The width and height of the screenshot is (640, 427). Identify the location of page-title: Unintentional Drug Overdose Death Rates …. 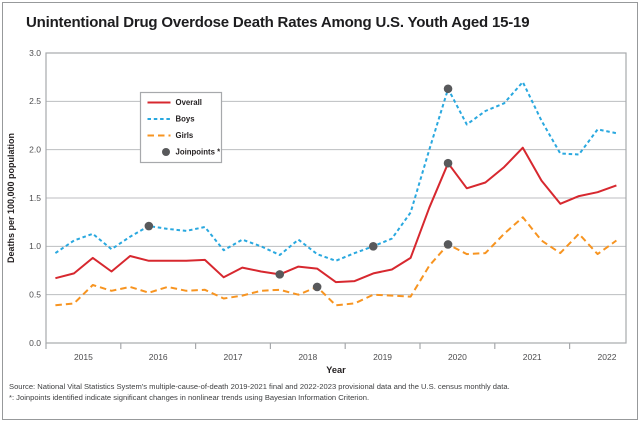
(278, 22).